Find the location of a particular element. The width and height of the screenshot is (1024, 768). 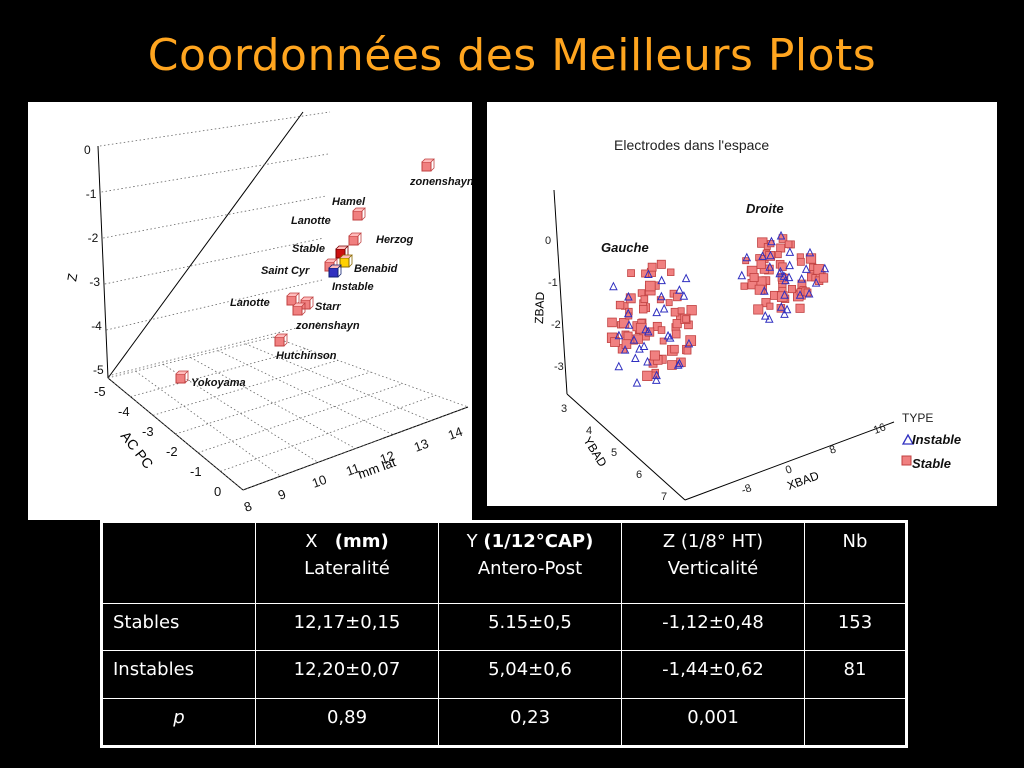

cell-z: -1,12±0,48 is located at coordinates (713, 627).